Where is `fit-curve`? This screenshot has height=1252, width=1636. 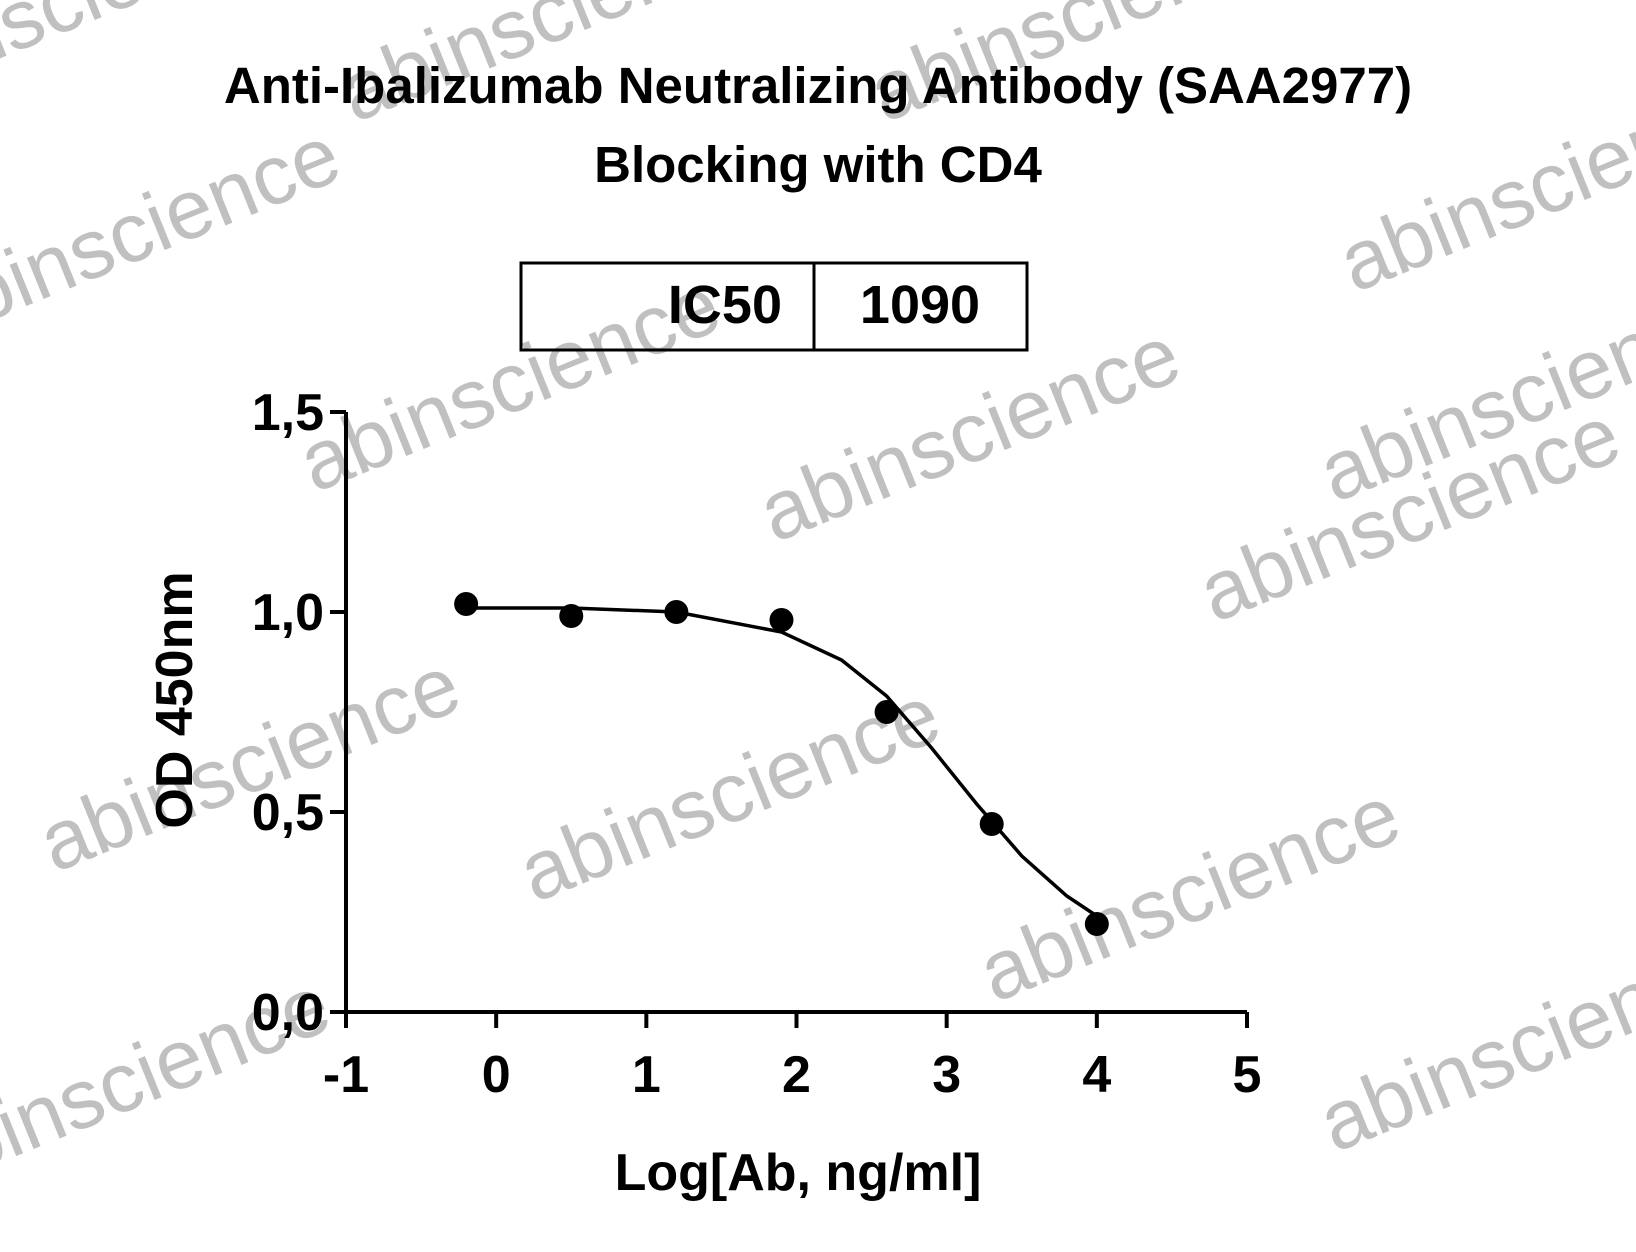 fit-curve is located at coordinates (782, 762).